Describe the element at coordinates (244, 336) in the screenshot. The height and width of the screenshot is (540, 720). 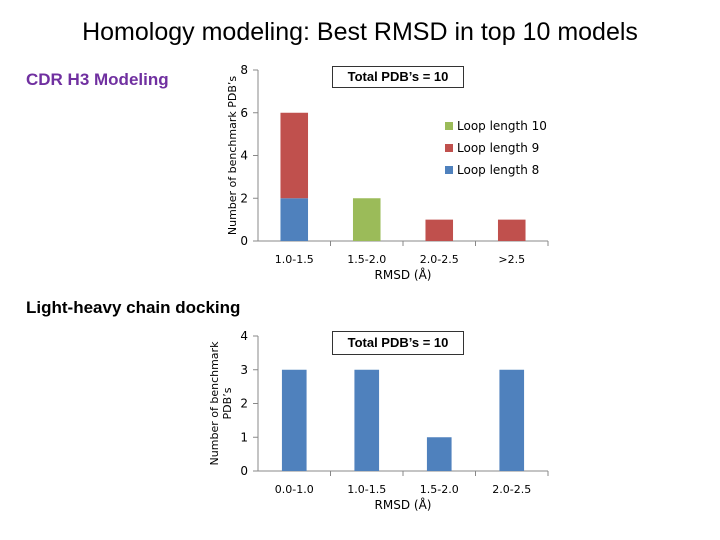
I see `chart2-y-tick-label: 4` at that location.